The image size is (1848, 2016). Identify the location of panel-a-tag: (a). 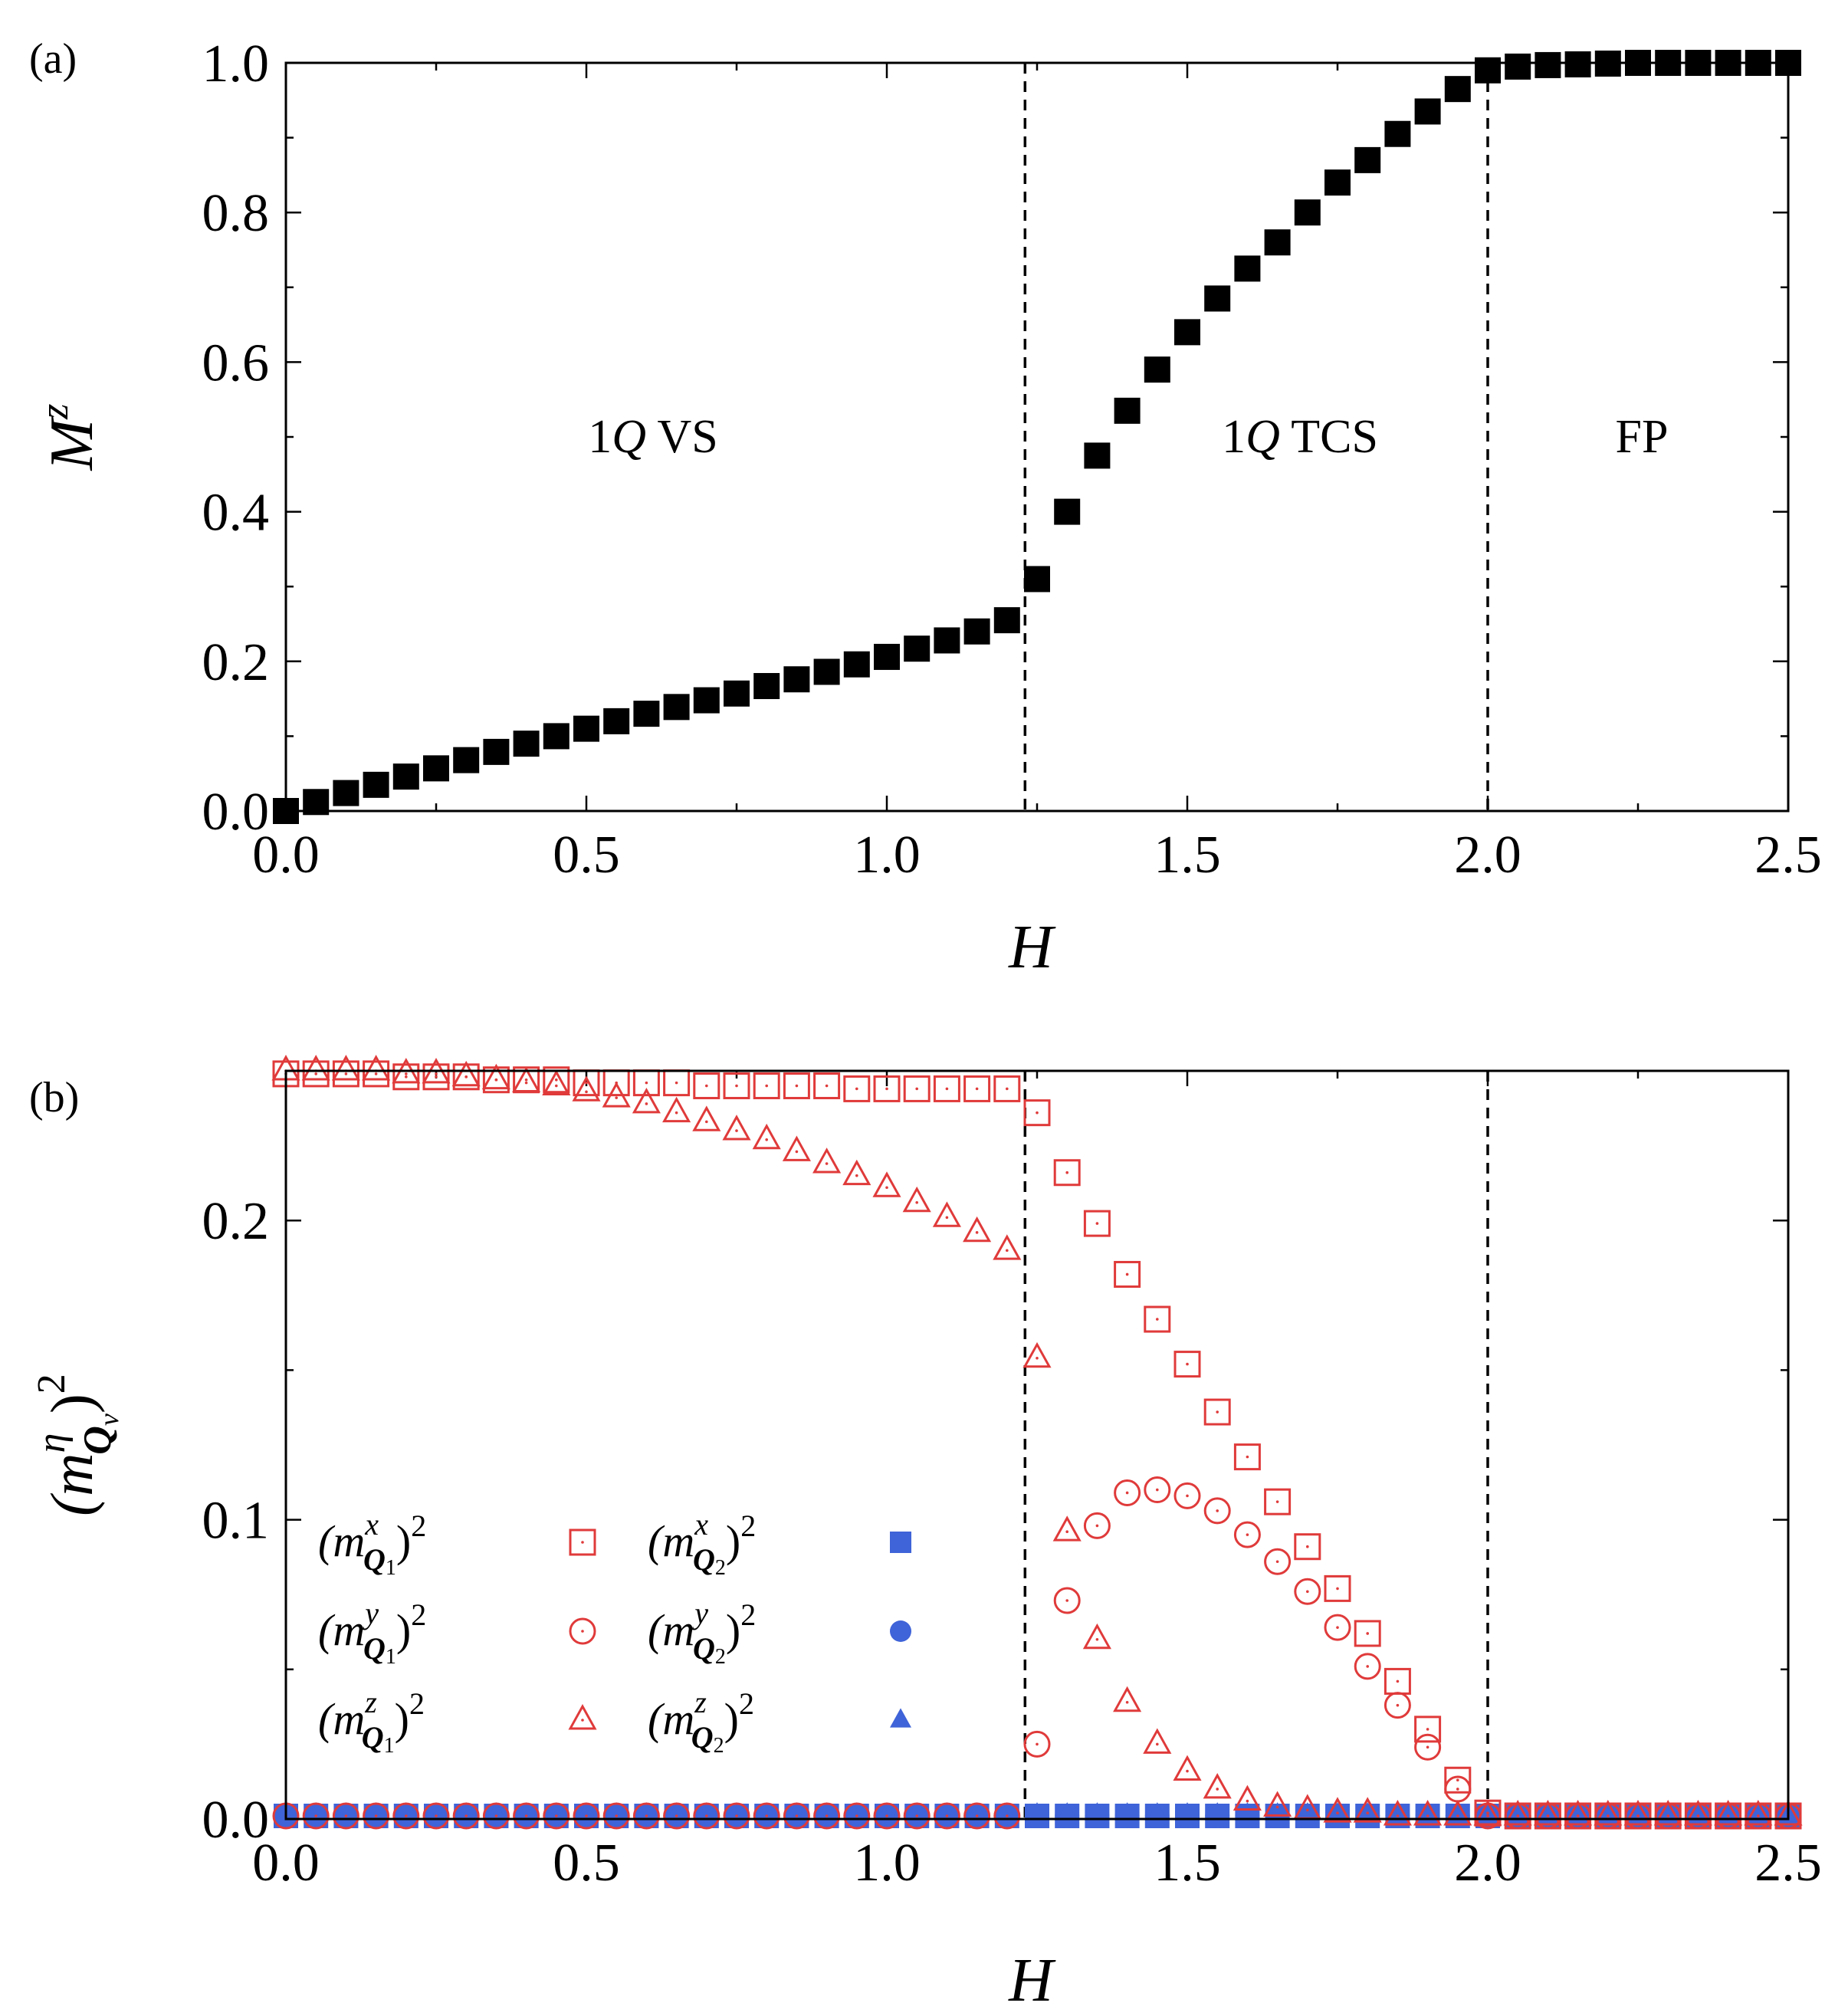
(53, 59).